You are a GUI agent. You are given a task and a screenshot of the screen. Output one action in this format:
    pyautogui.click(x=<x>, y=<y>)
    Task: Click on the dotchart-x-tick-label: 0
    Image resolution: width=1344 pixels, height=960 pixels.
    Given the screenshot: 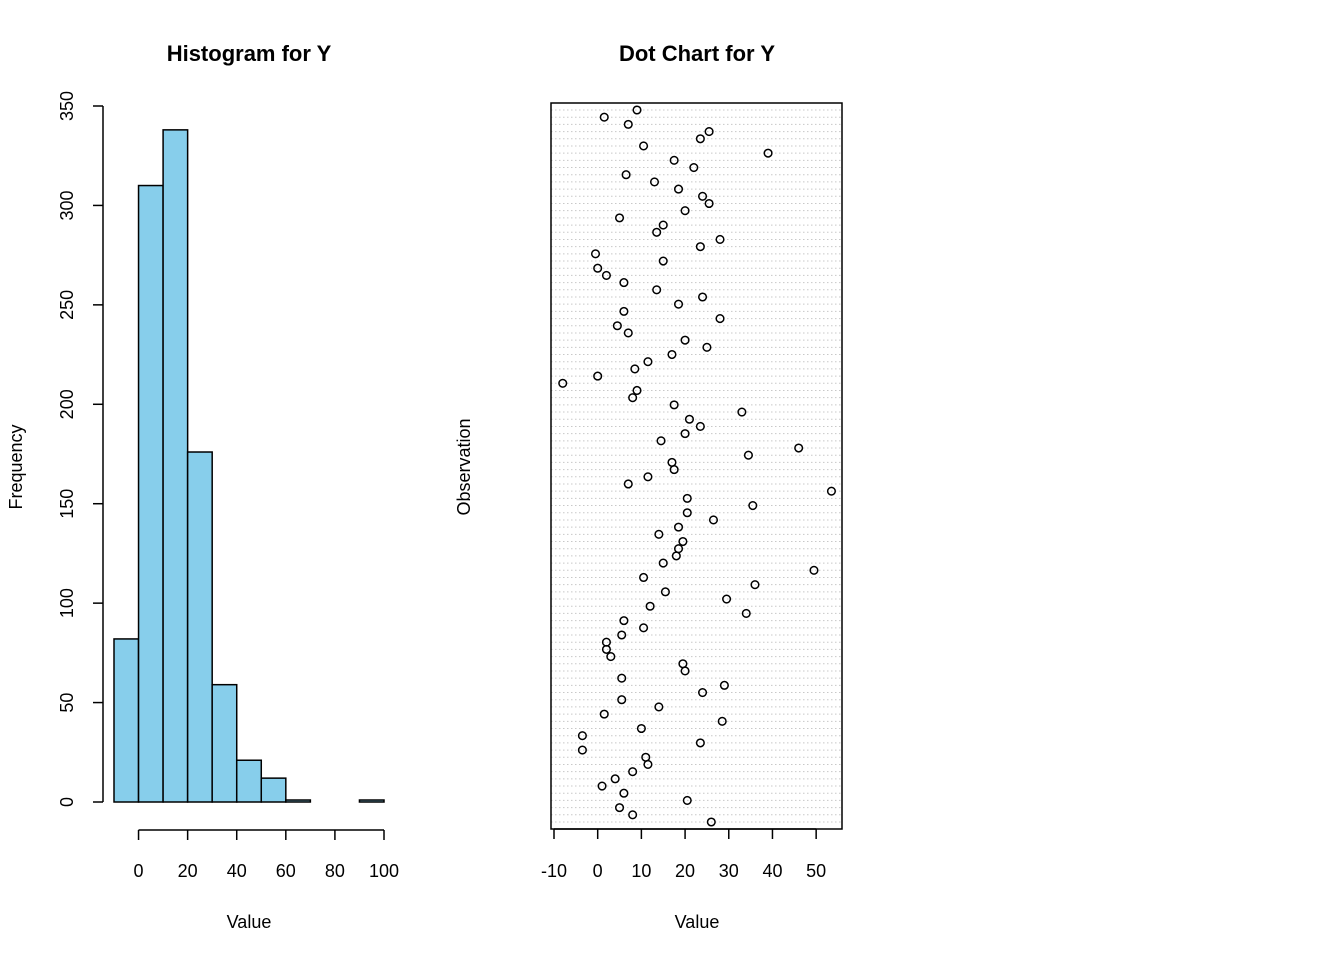 What is the action you would take?
    pyautogui.click(x=598, y=871)
    